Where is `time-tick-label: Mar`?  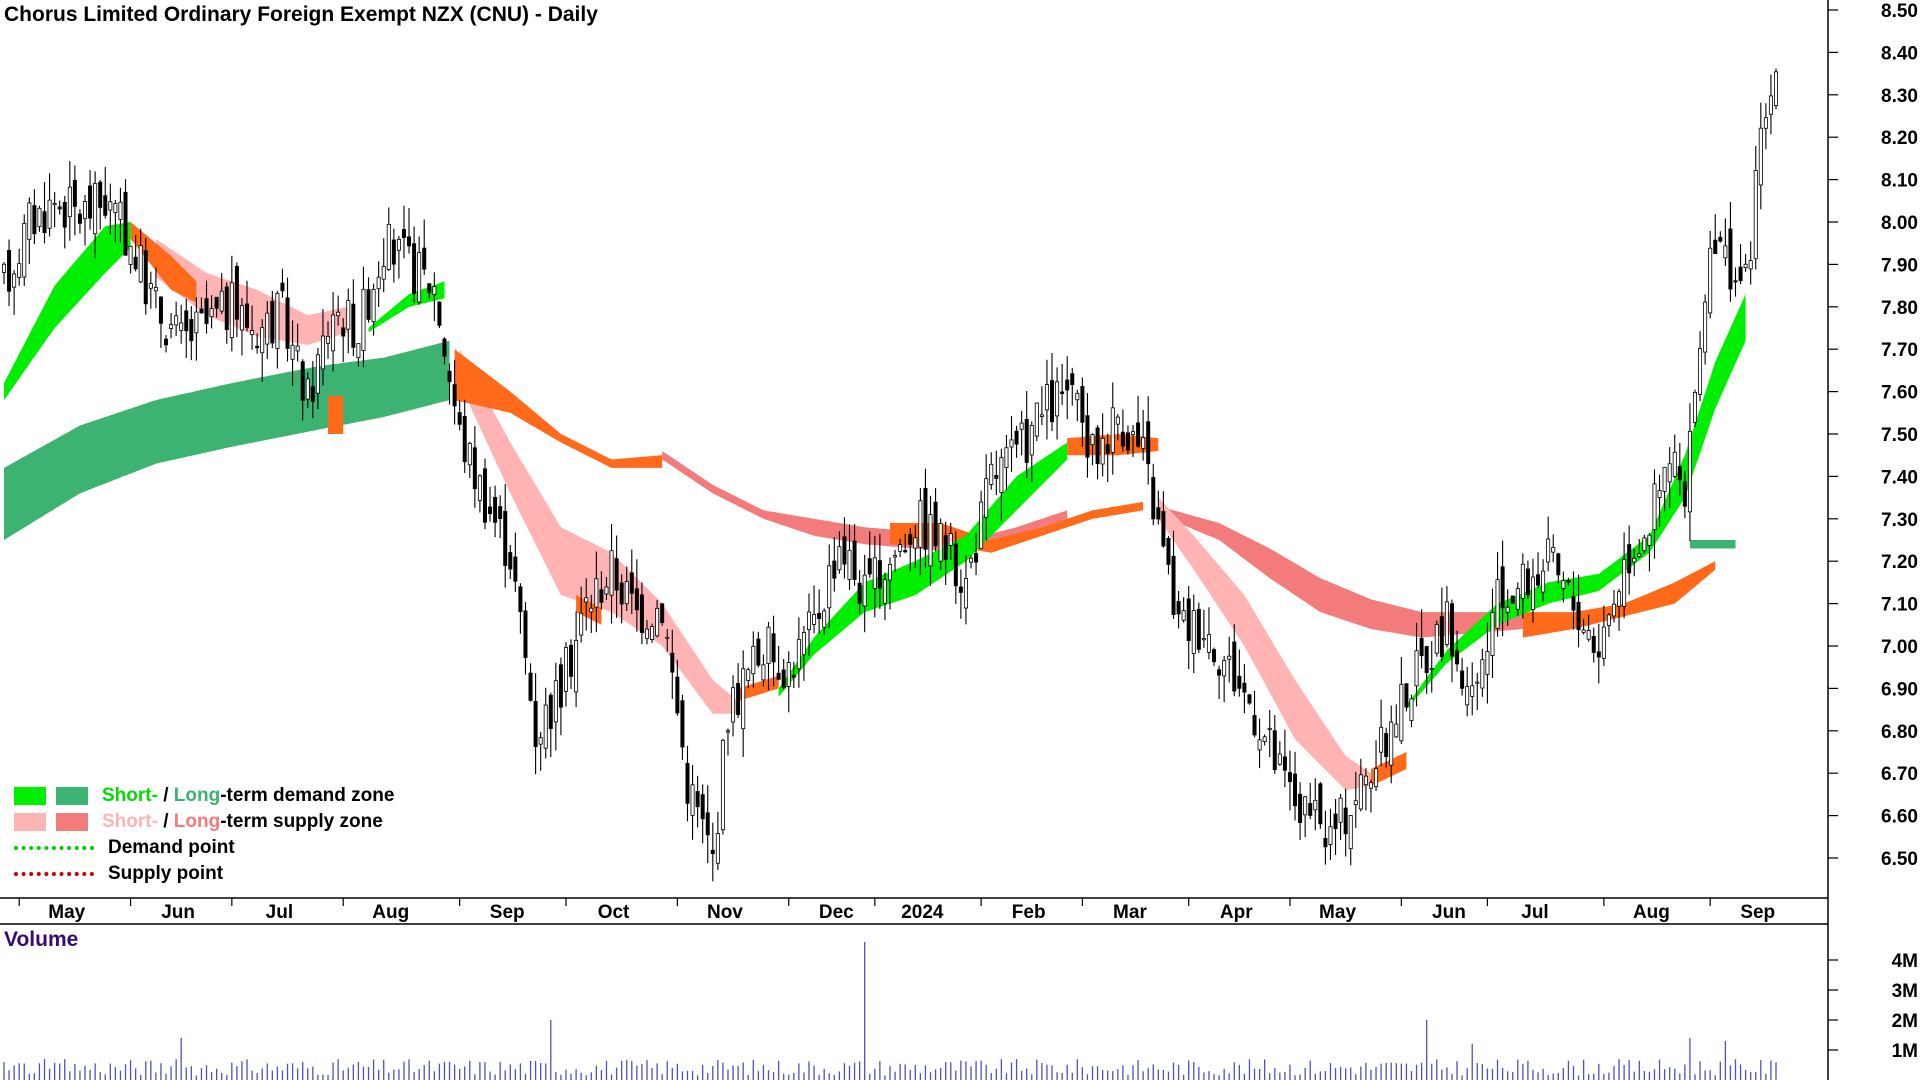 time-tick-label: Mar is located at coordinates (1130, 912).